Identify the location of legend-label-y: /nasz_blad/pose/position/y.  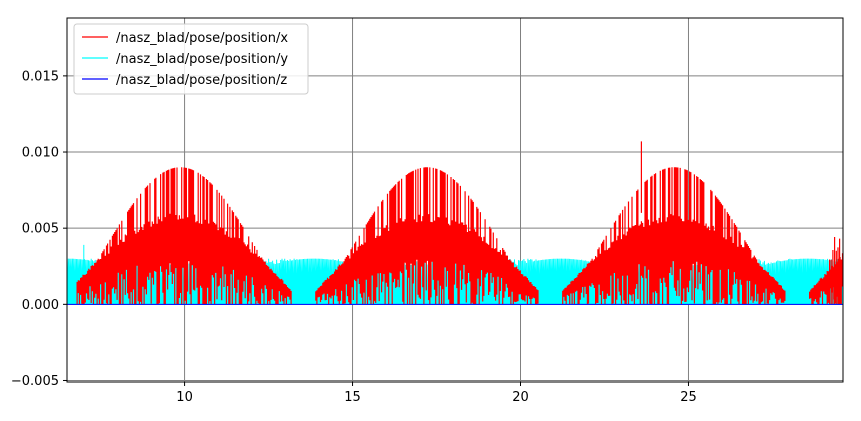
(202, 59).